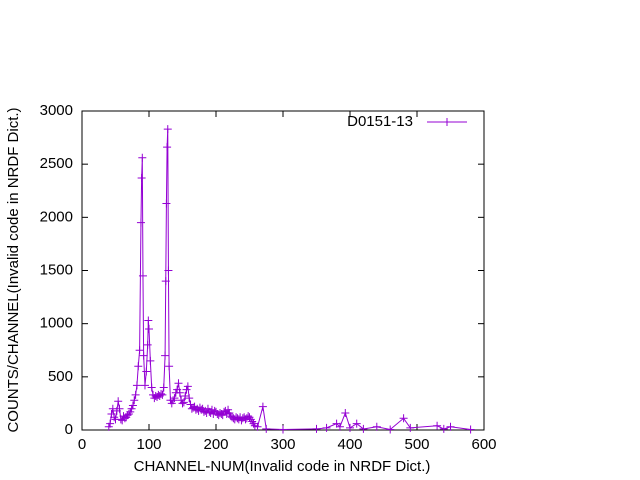 The width and height of the screenshot is (640, 480). What do you see at coordinates (282, 444) in the screenshot?
I see `x-tick-label: 300` at bounding box center [282, 444].